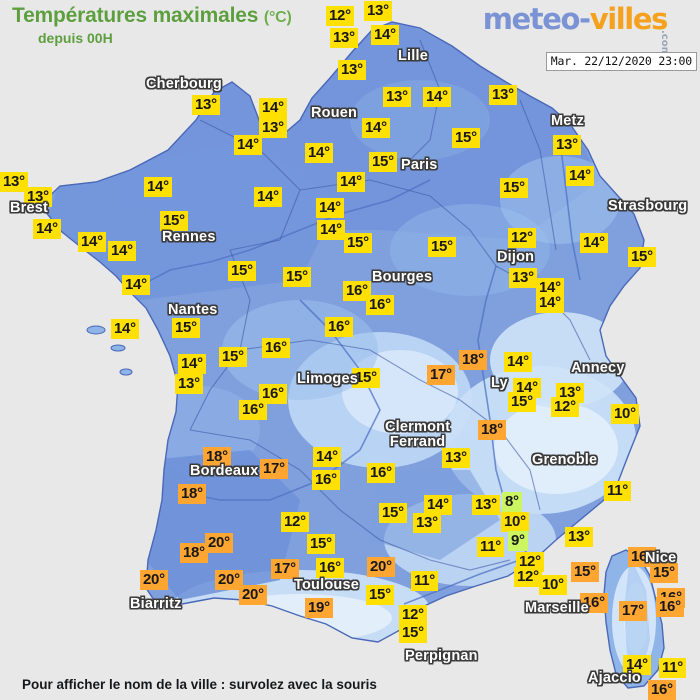 The image size is (700, 700). Describe the element at coordinates (512, 502) in the screenshot. I see `temperature-chip: 8°` at that location.